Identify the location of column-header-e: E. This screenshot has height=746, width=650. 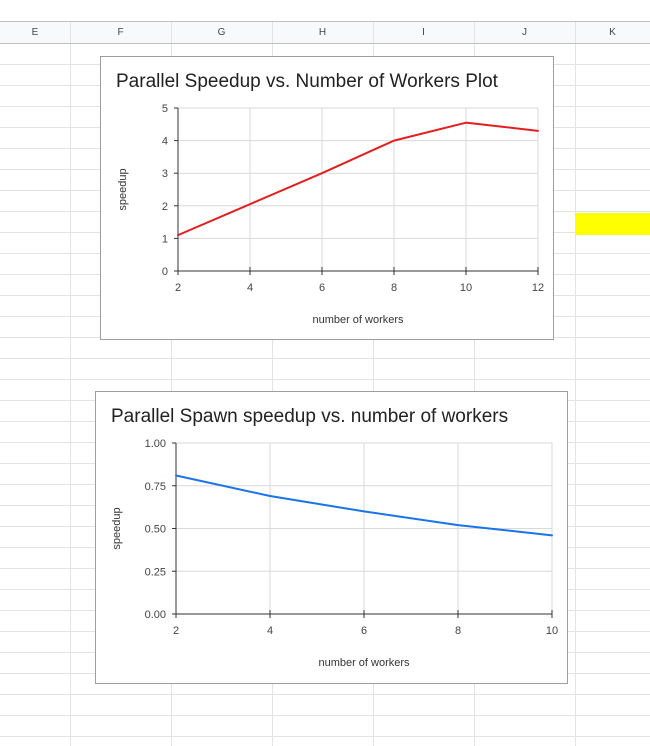
(35, 32).